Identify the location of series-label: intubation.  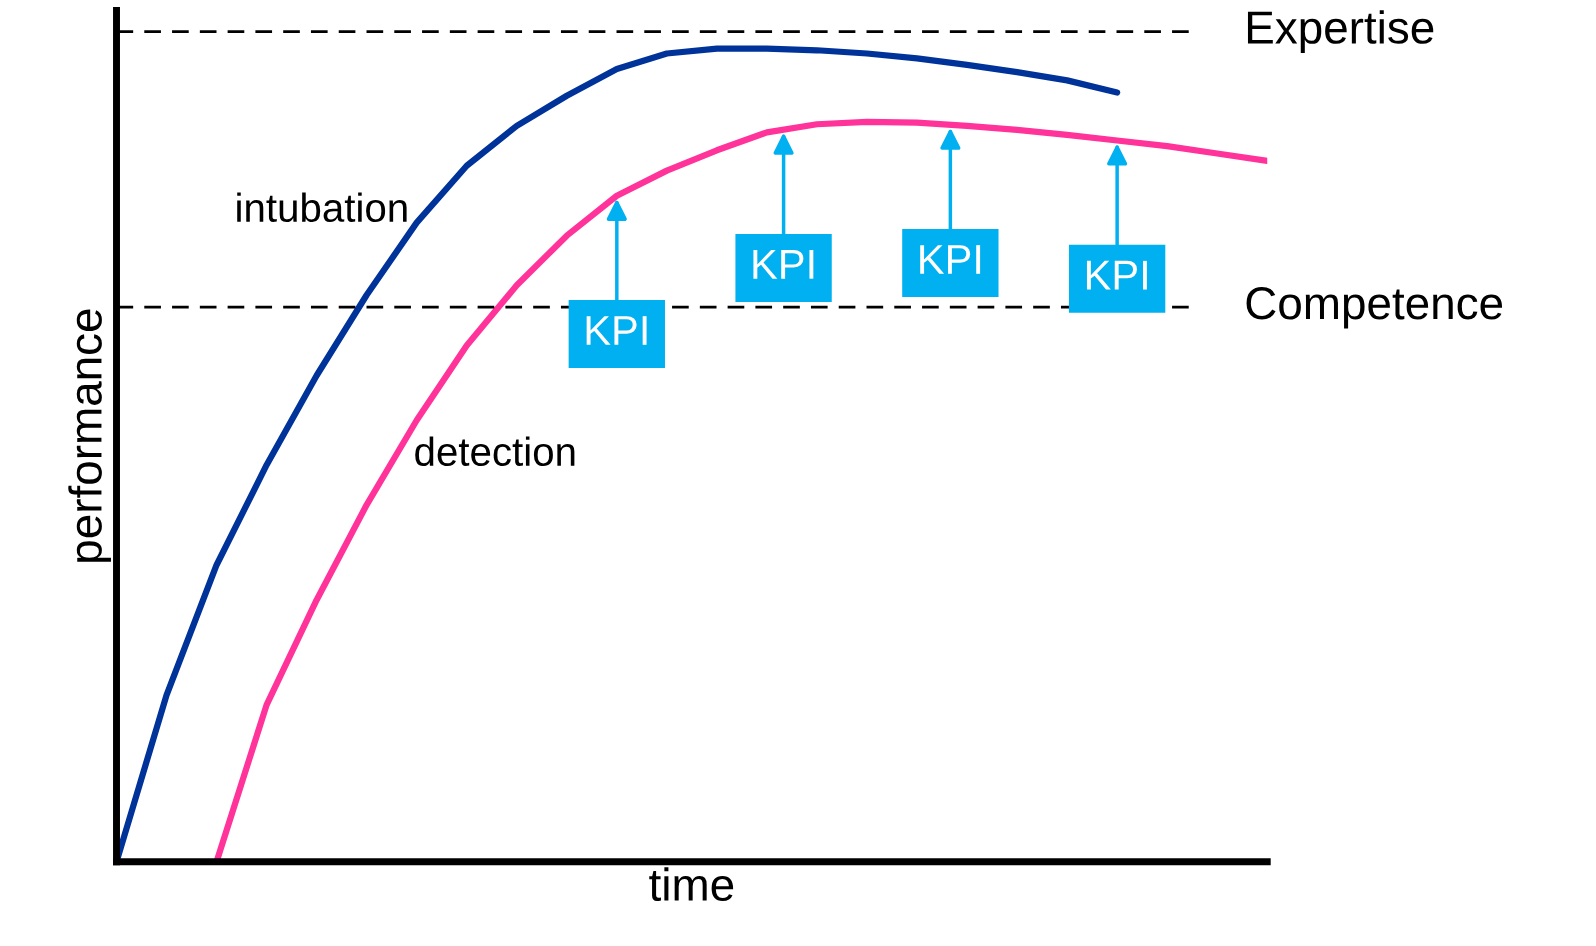
(322, 207).